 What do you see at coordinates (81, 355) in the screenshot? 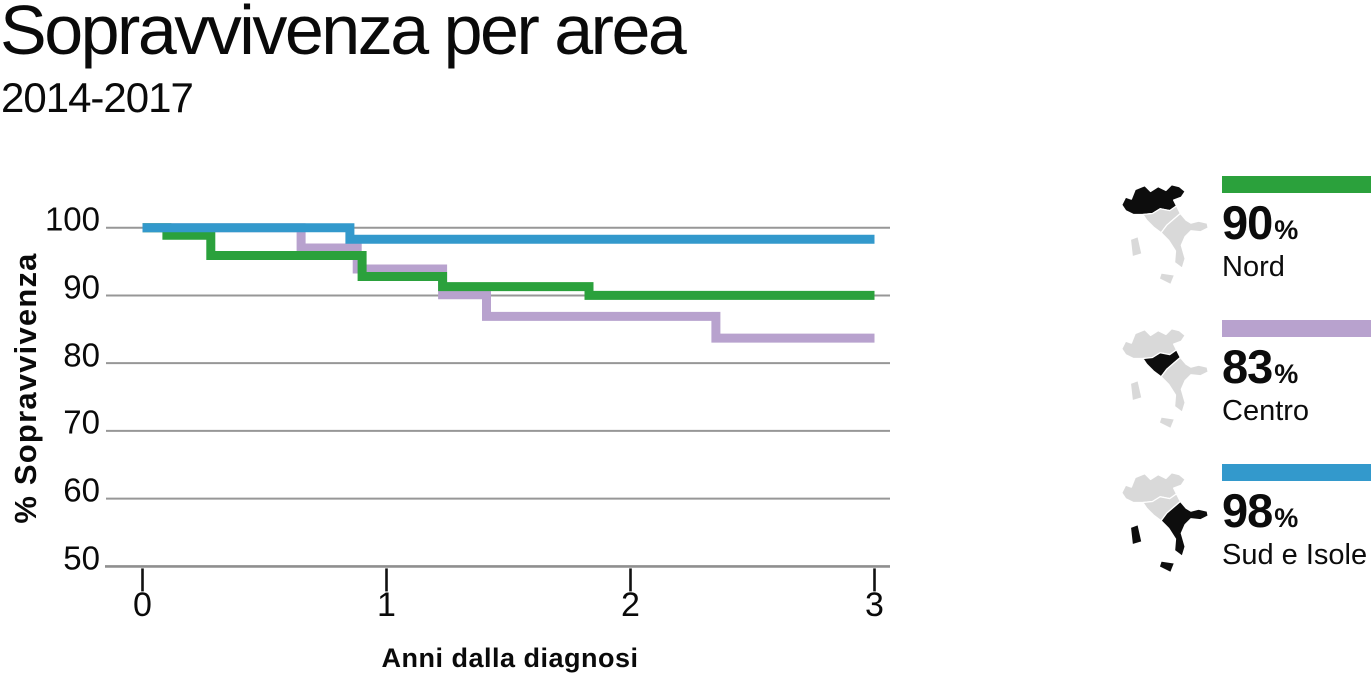
I see `y-tick-label-80: 80` at bounding box center [81, 355].